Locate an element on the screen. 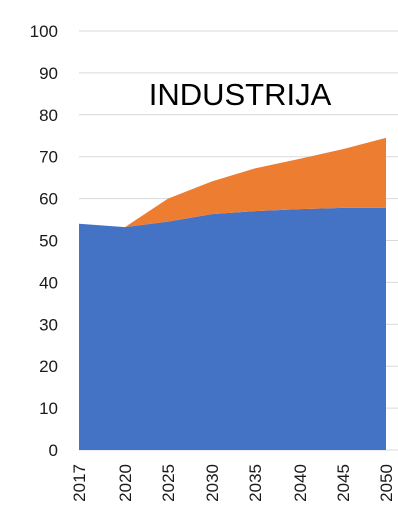 This screenshot has width=398, height=520. y-tick-label: 60 is located at coordinates (48, 199).